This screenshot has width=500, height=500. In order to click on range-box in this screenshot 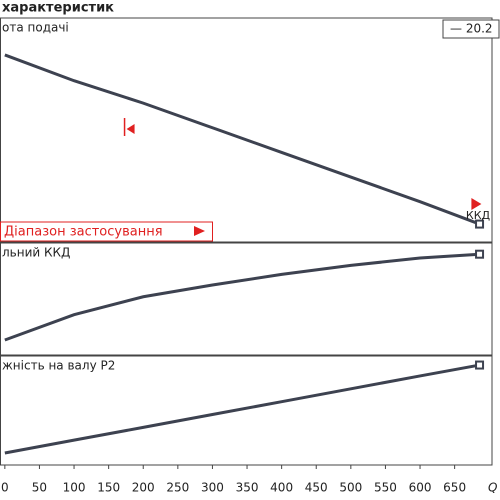, I will do `click(106, 231)`.